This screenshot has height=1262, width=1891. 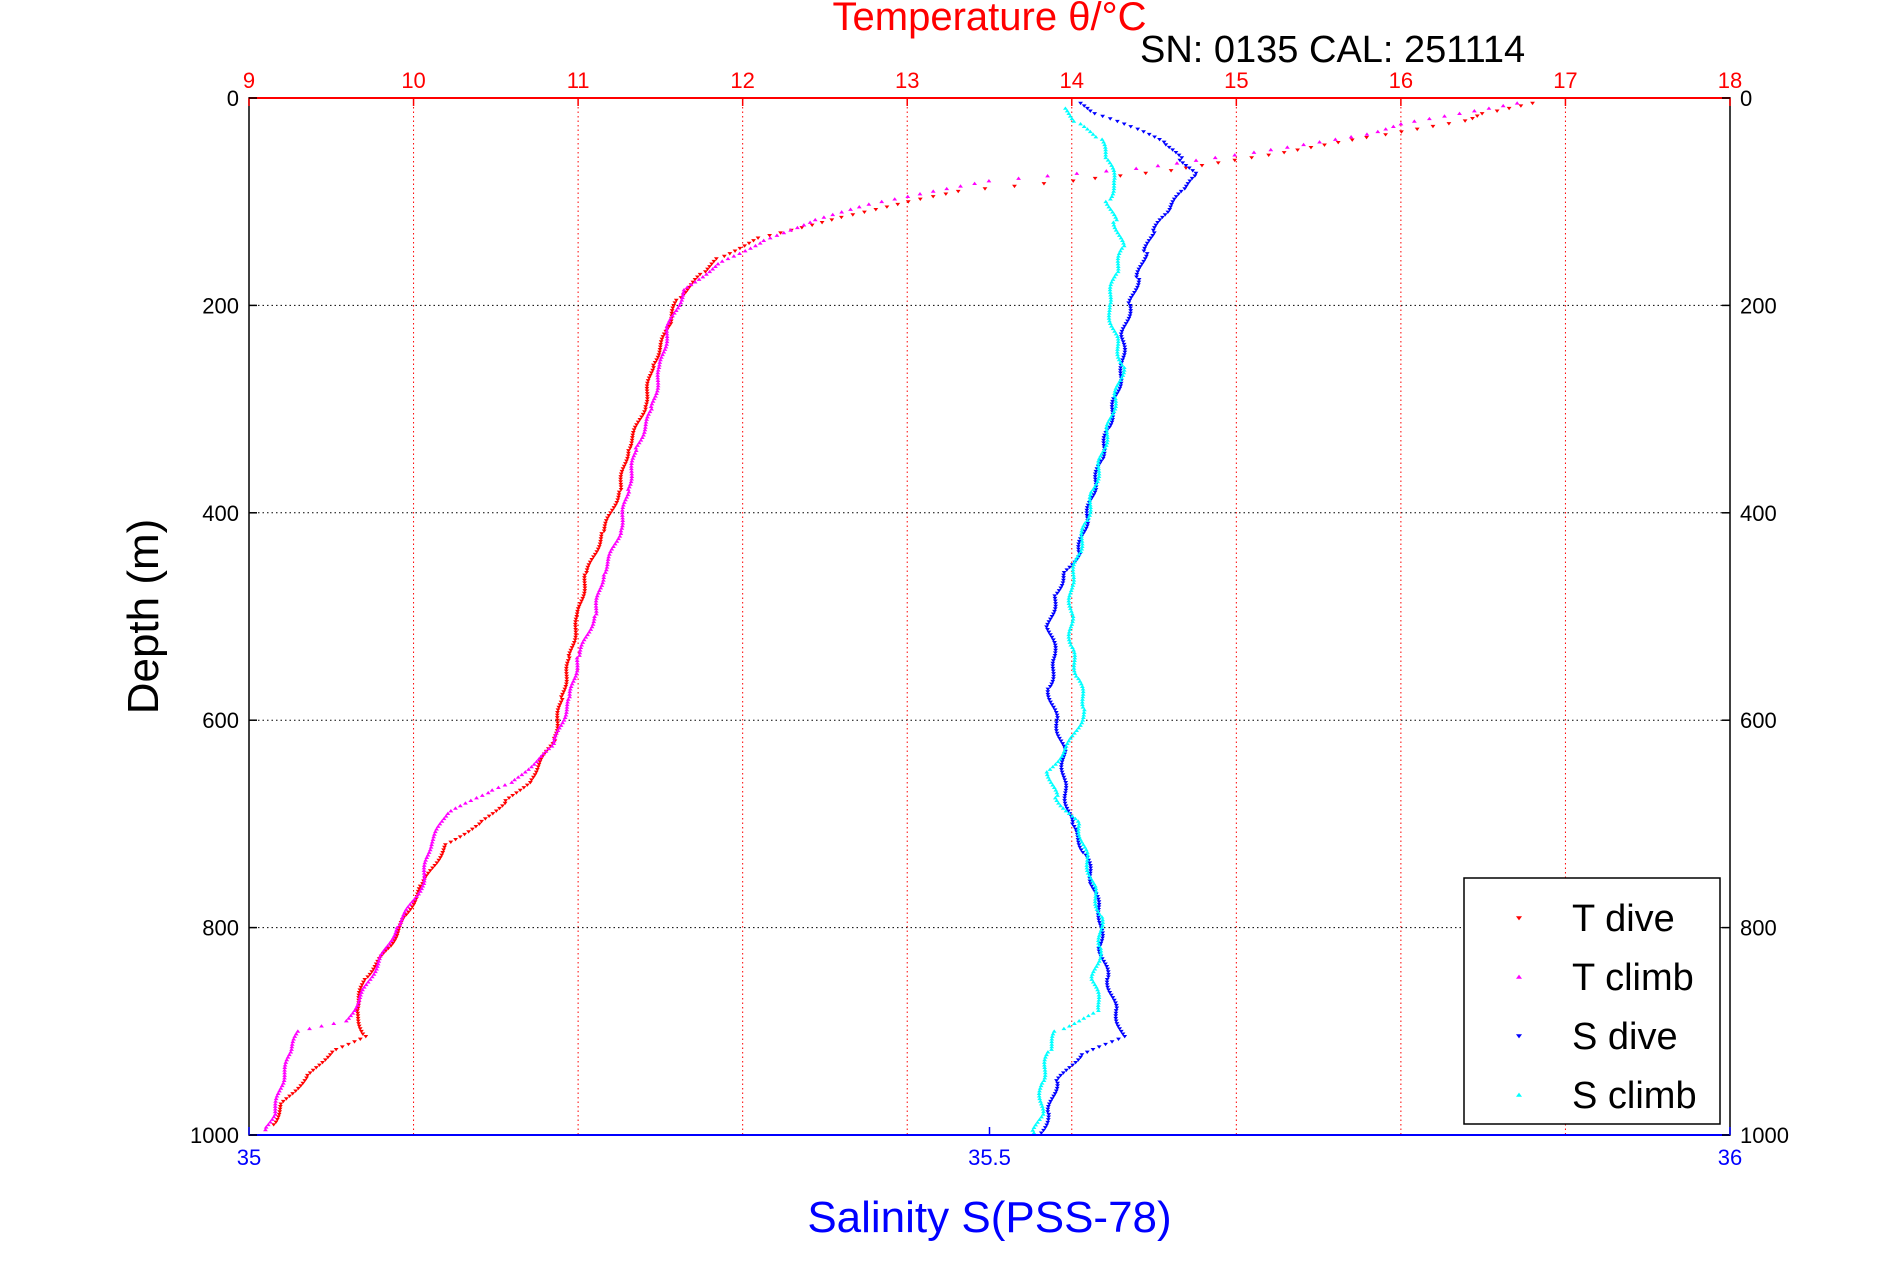 I want to click on salinity-tick-label: 35, so click(x=249, y=1157).